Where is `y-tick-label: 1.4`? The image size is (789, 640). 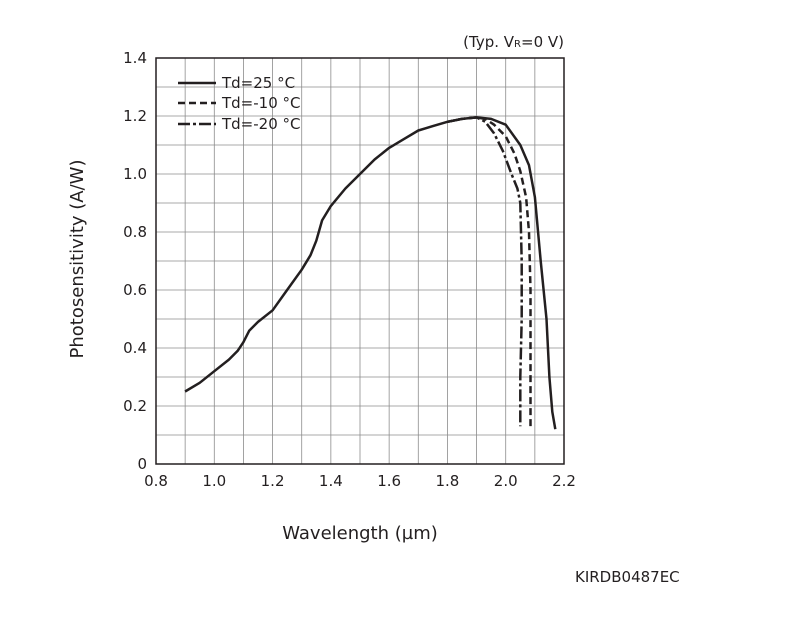
y-tick-label: 1.4 is located at coordinates (135, 58).